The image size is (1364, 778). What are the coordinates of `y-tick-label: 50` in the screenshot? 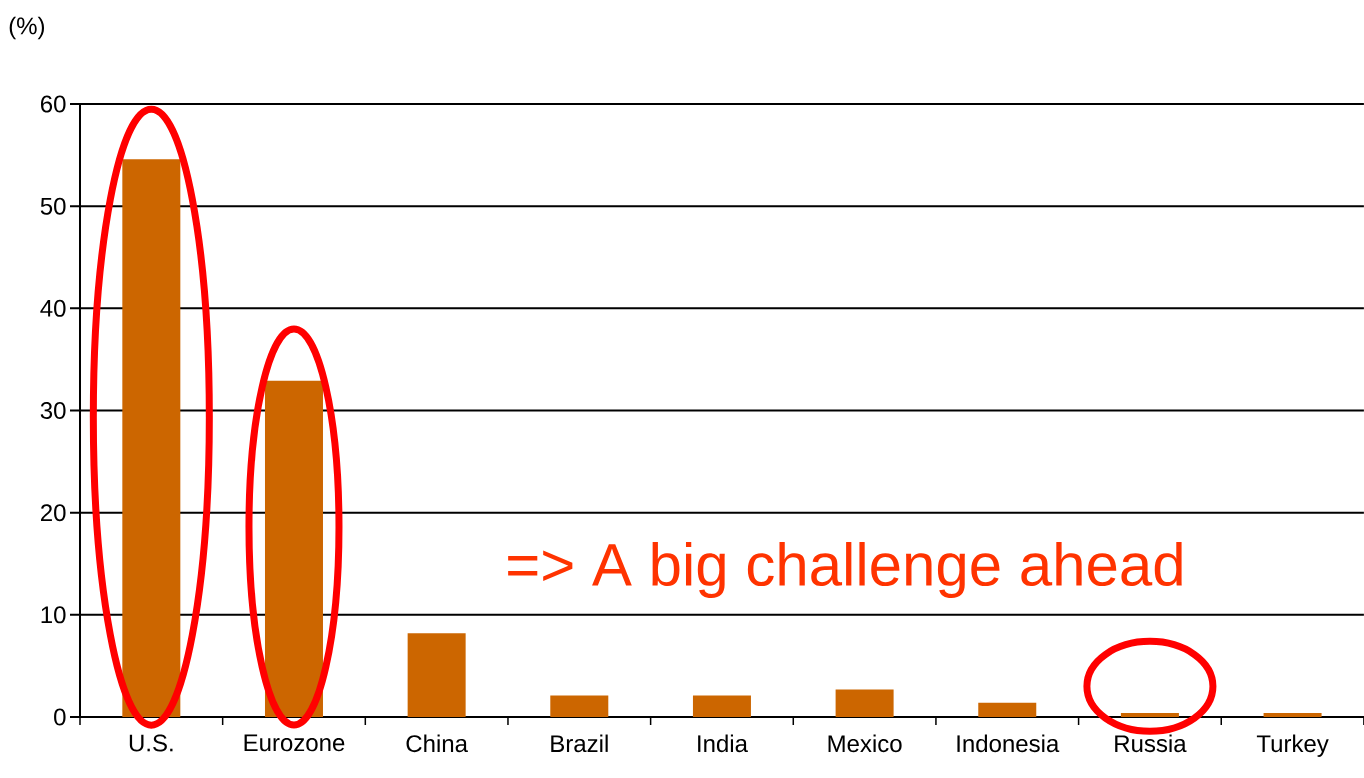 It's located at (53, 206).